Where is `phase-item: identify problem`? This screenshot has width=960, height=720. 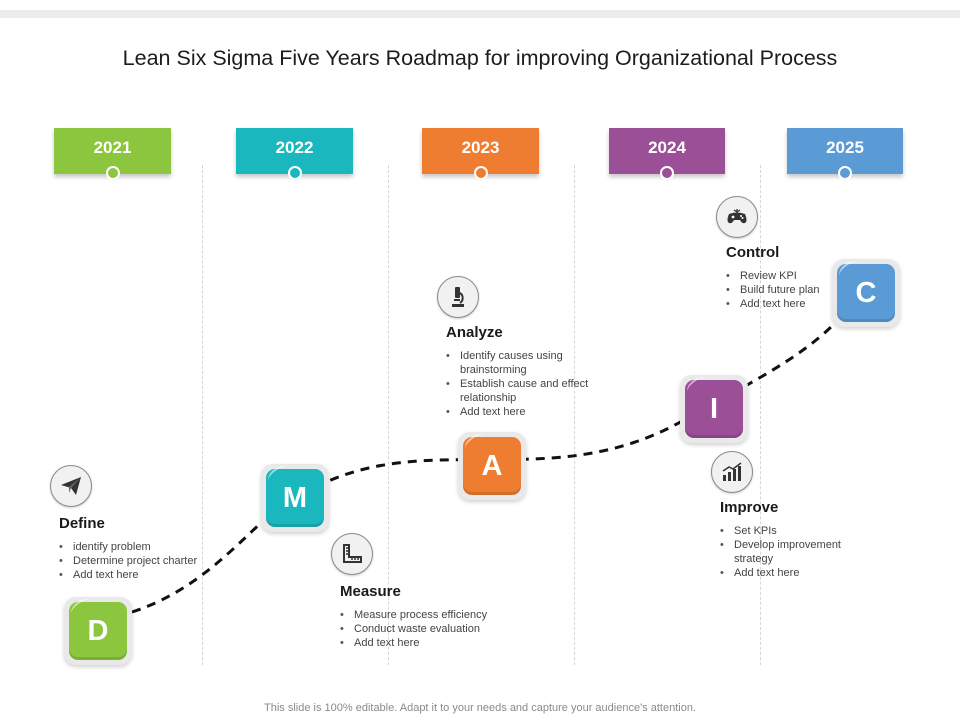
phase-item: identify problem is located at coordinates (144, 547).